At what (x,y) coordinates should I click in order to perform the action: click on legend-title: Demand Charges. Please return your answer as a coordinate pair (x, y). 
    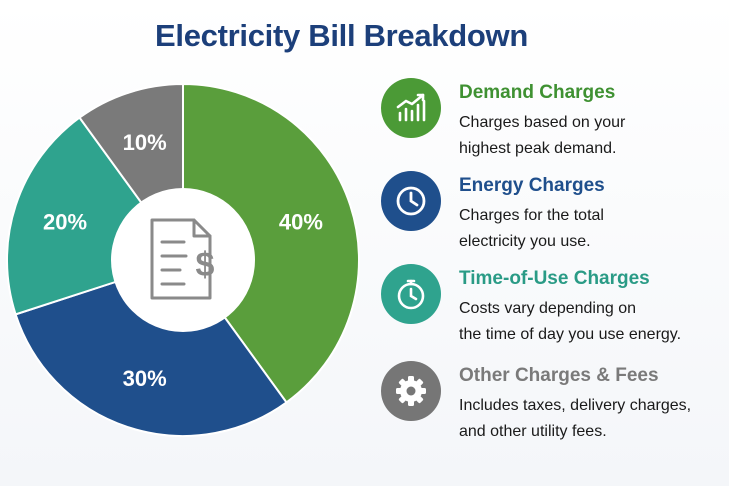
    Looking at the image, I should click on (537, 92).